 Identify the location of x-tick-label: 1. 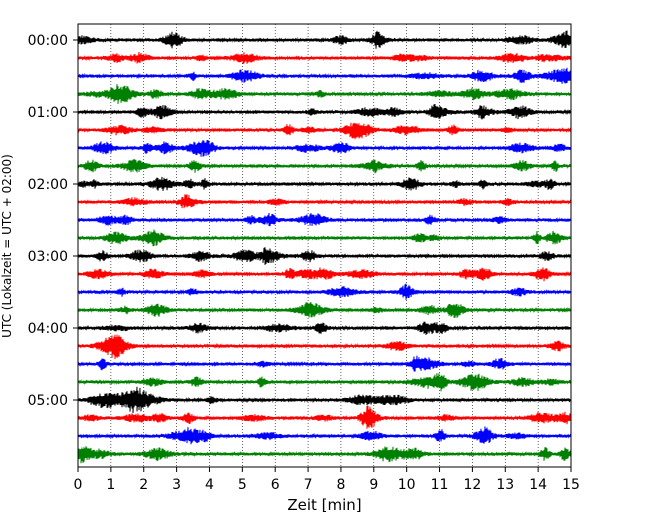
(110, 485).